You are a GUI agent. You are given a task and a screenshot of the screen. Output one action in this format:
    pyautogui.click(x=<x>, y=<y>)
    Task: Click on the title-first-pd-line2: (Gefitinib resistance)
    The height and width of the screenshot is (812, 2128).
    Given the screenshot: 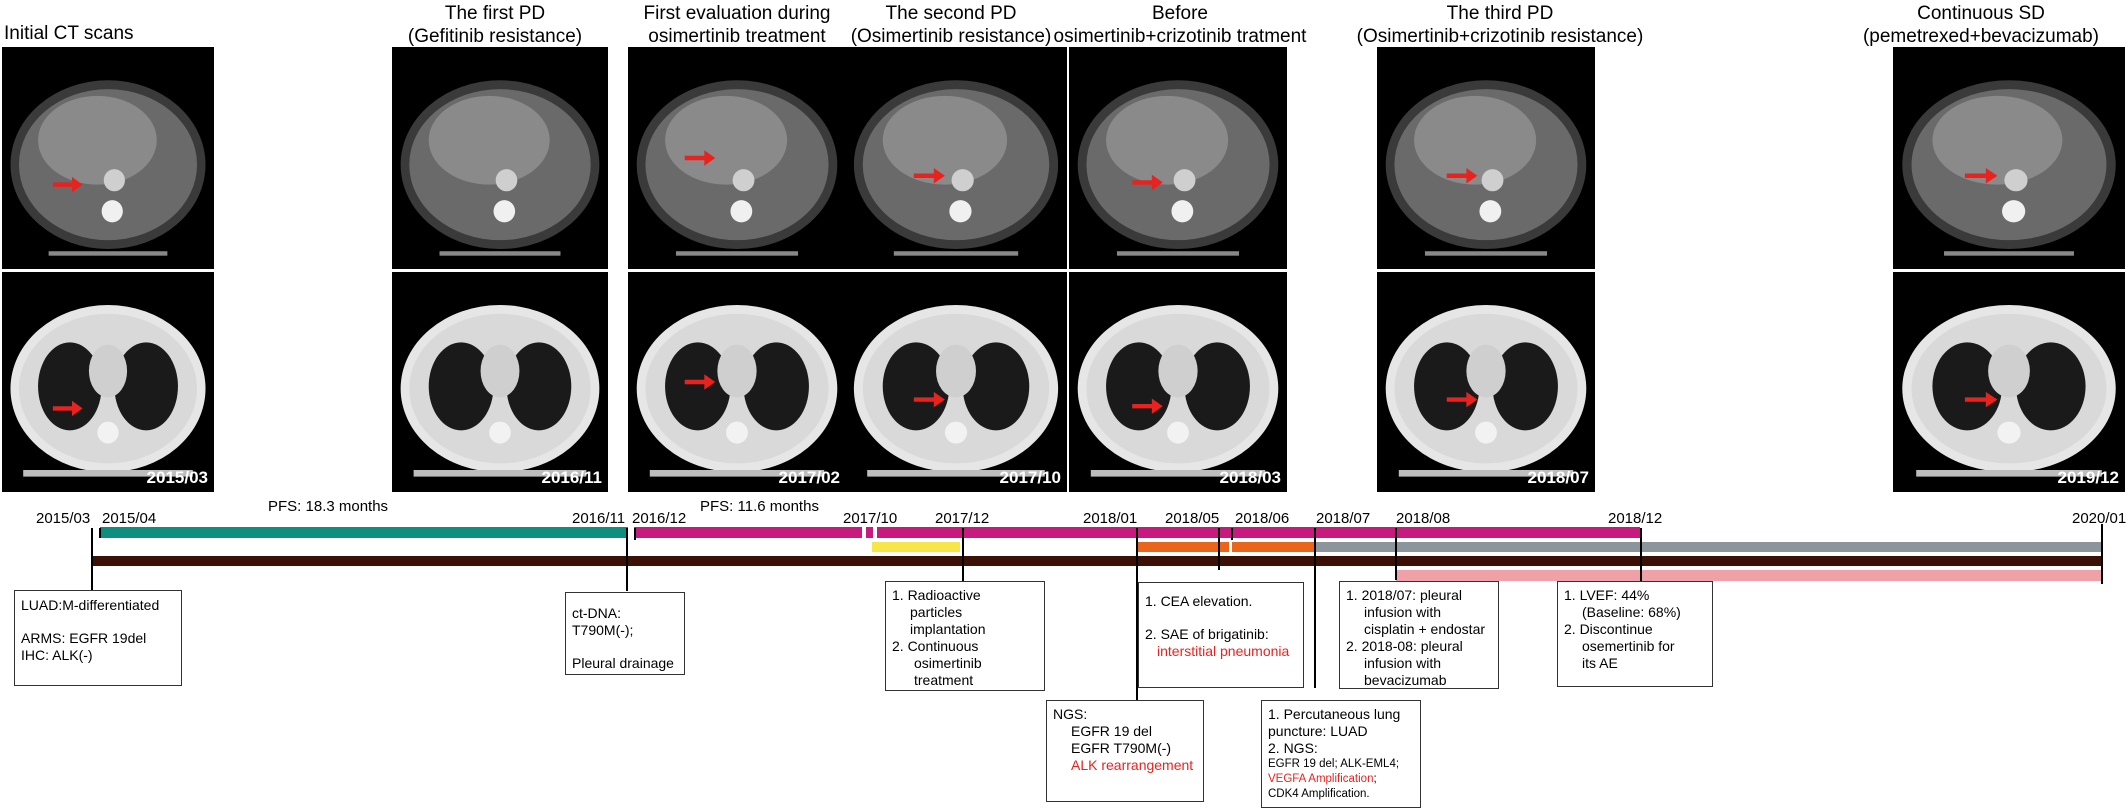 What is the action you would take?
    pyautogui.click(x=495, y=36)
    